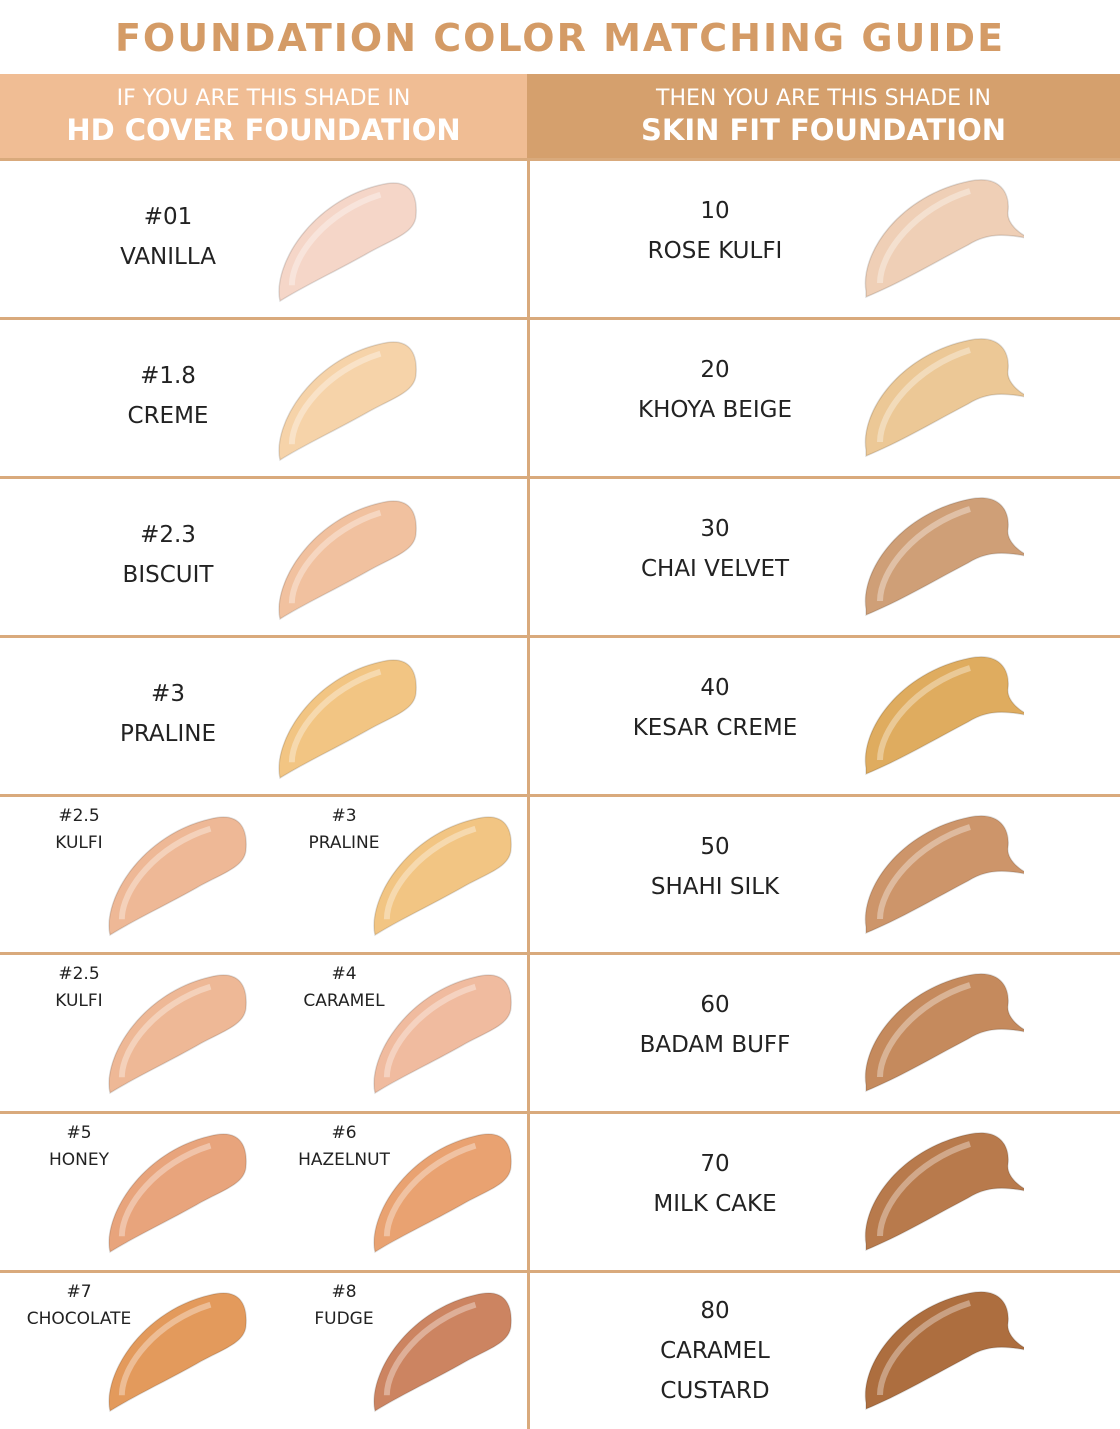  I want to click on shade-label: #3 PRALINE, so click(344, 830).